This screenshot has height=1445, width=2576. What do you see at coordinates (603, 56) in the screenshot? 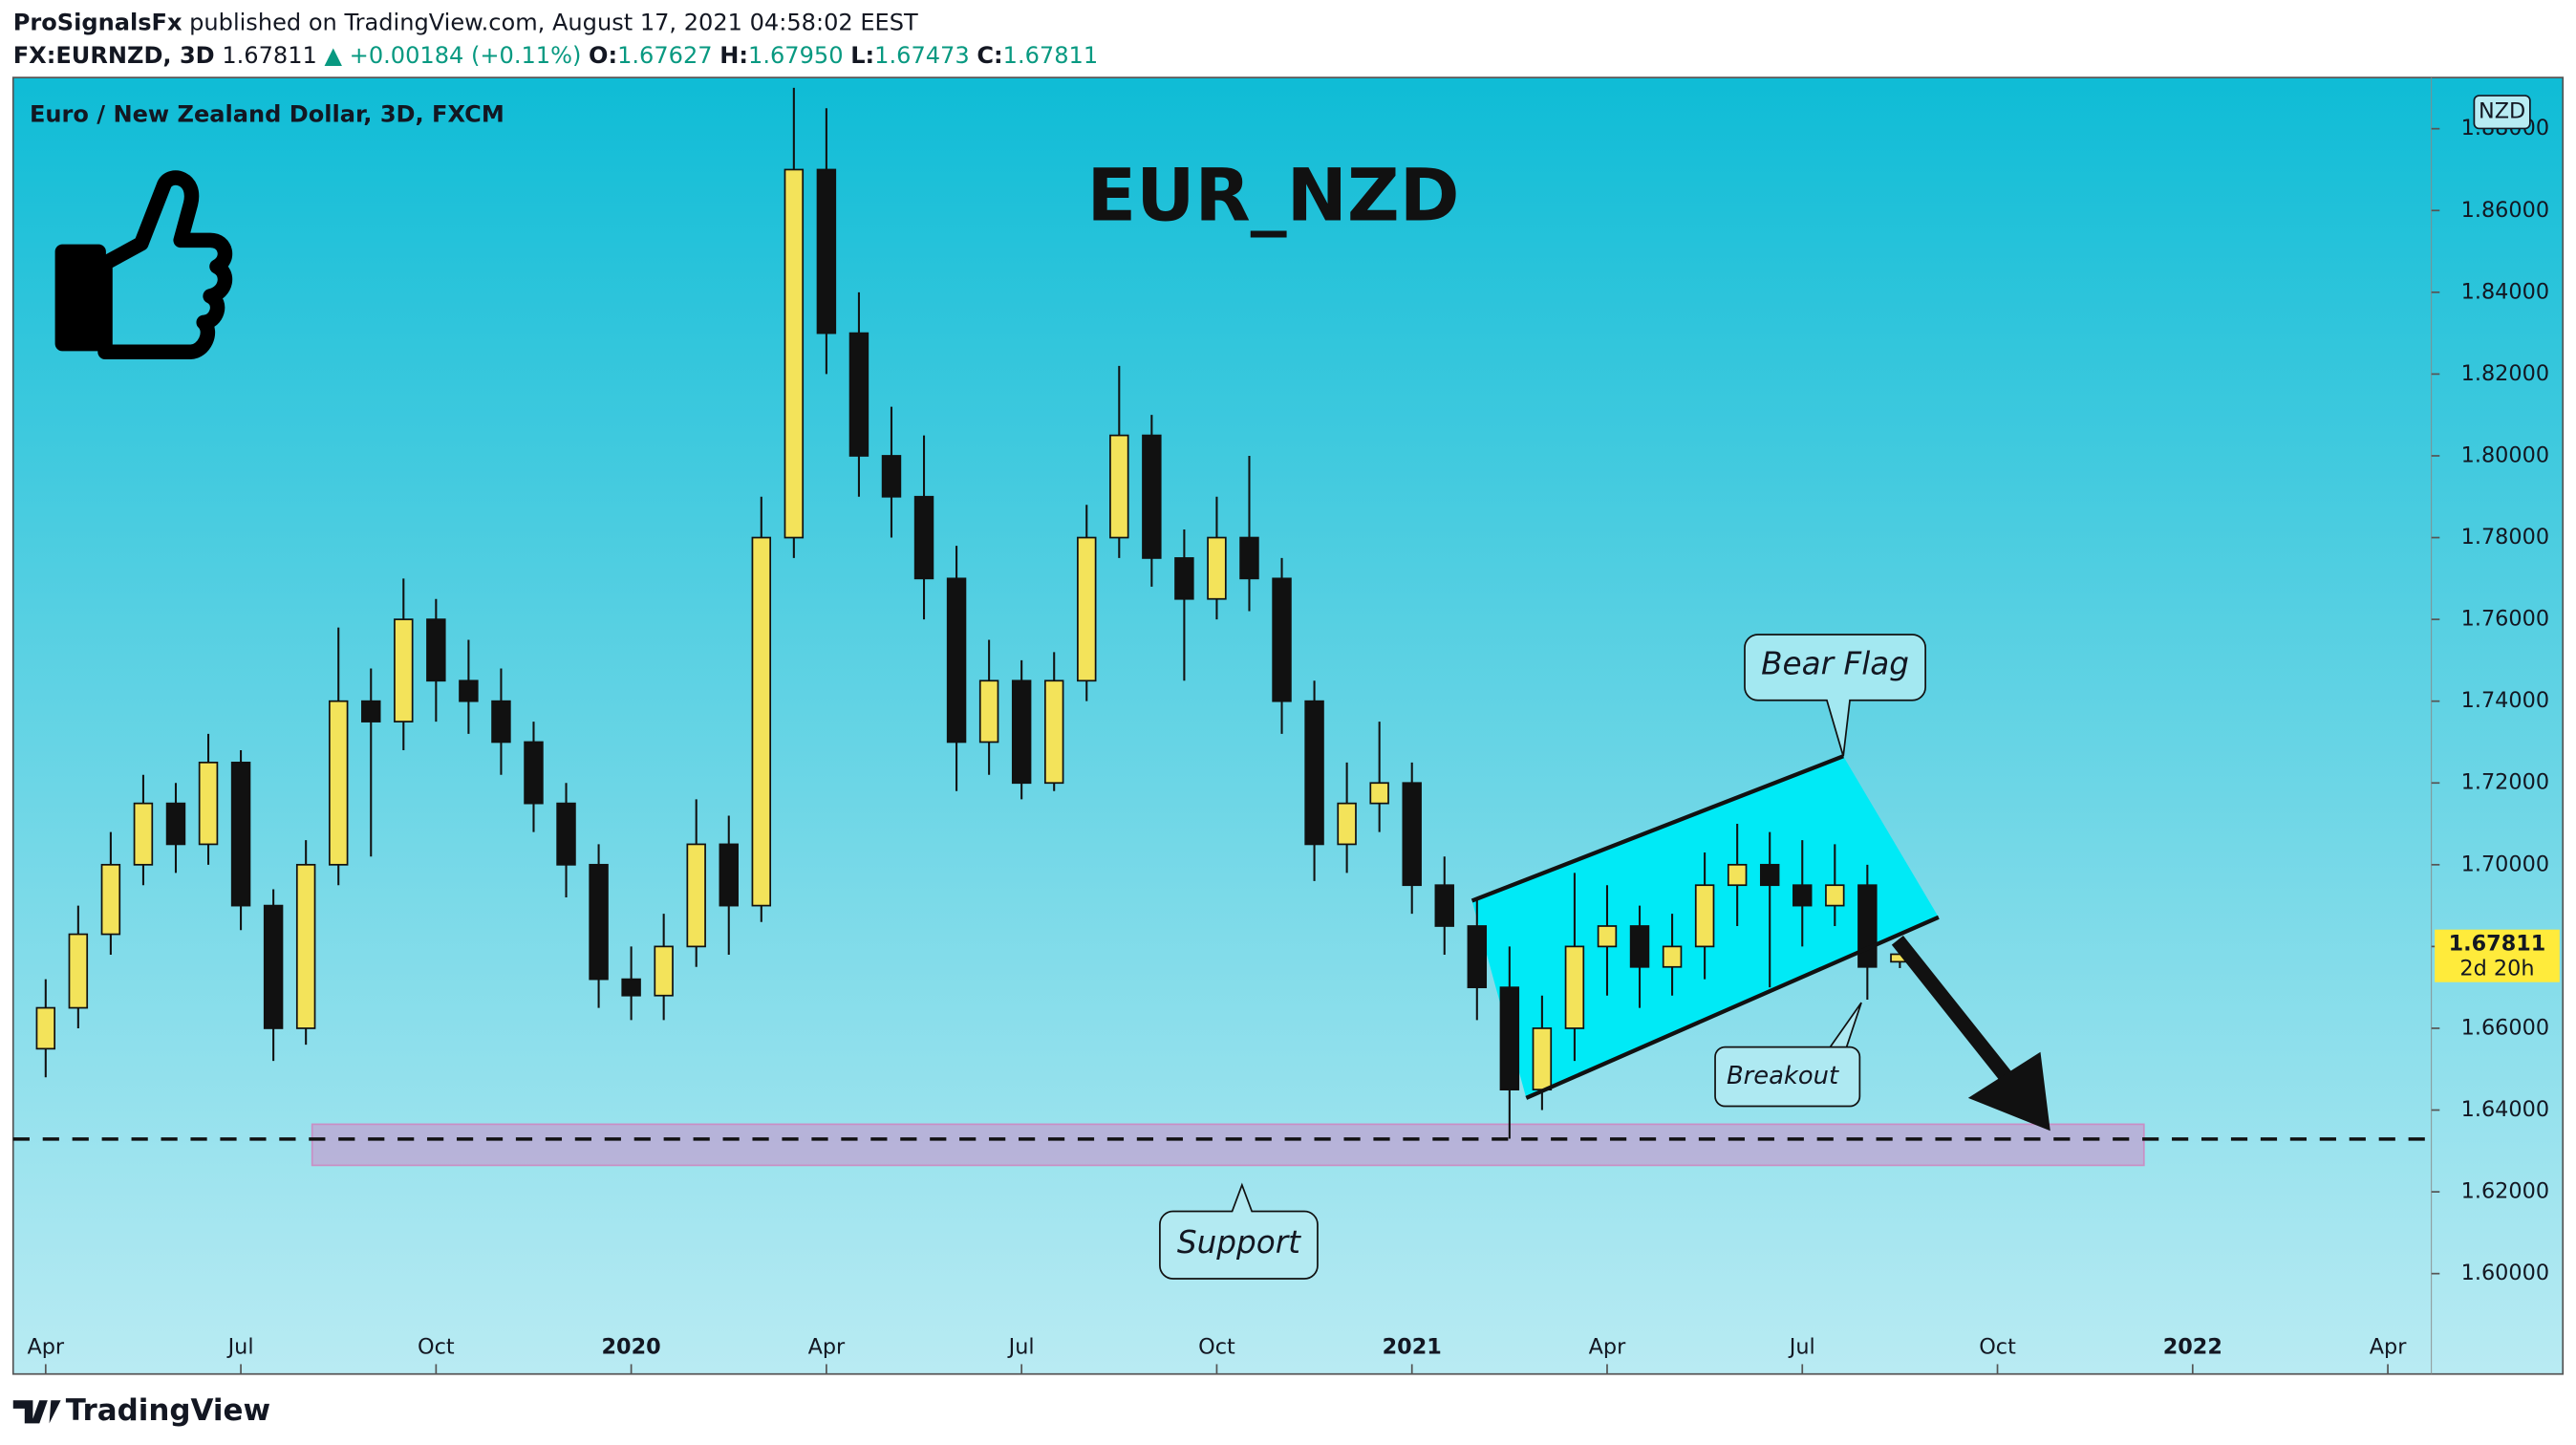
I see `o-label: O:` at bounding box center [603, 56].